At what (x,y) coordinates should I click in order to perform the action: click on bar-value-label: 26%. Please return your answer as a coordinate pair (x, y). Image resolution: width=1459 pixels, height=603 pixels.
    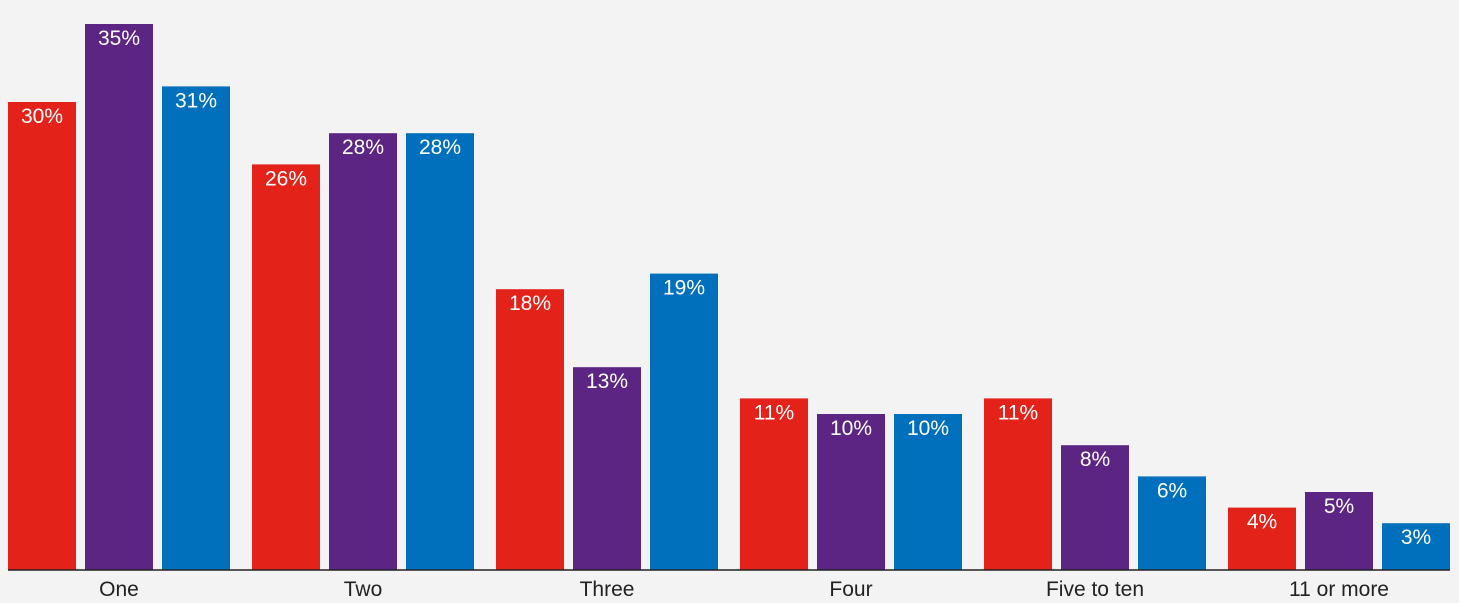
    Looking at the image, I should click on (286, 178).